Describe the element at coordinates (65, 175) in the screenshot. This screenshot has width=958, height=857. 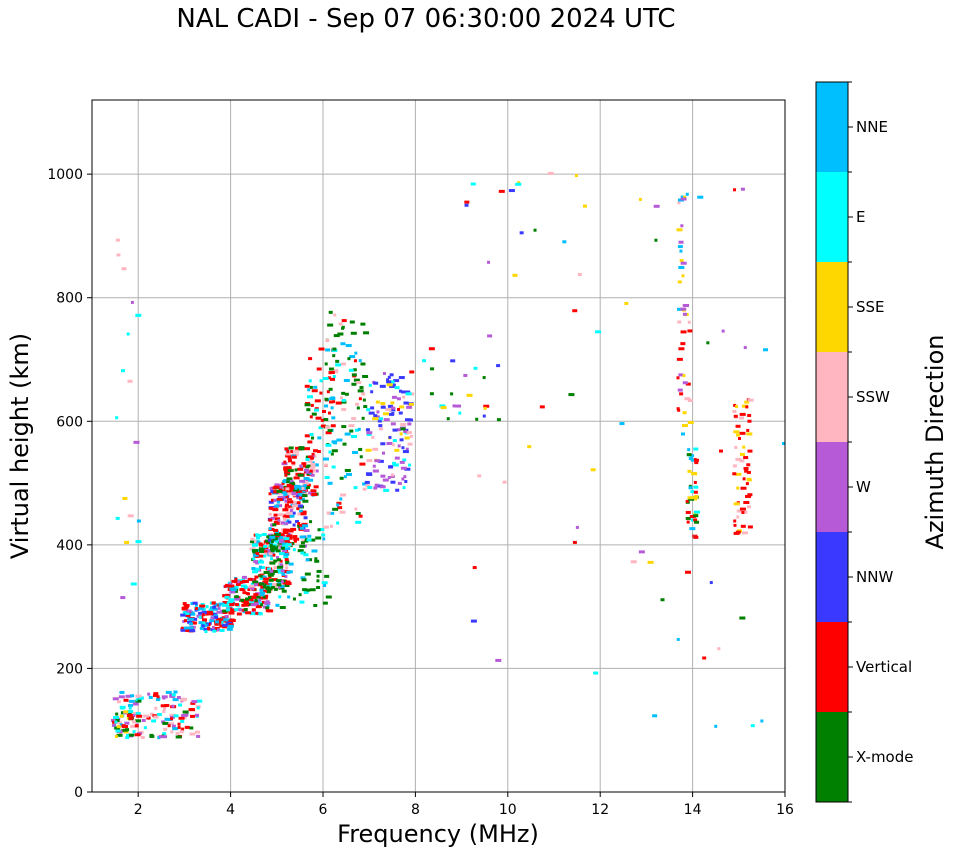
I see `y-tick-label: 1000` at that location.